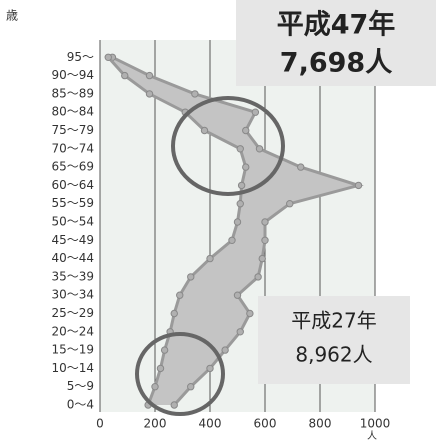 The image size is (436, 441). Describe the element at coordinates (333, 355) in the screenshot. I see `callout-total: 8,962人` at that location.